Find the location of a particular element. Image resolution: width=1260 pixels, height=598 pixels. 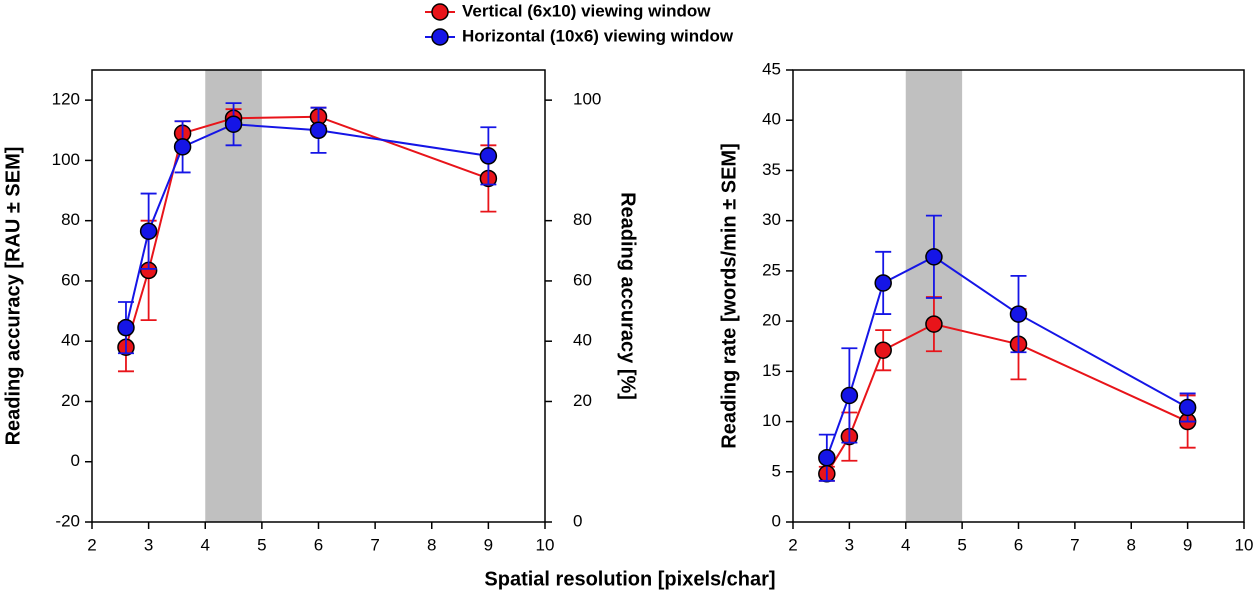

y-tick-label: 100 is located at coordinates (66, 159).